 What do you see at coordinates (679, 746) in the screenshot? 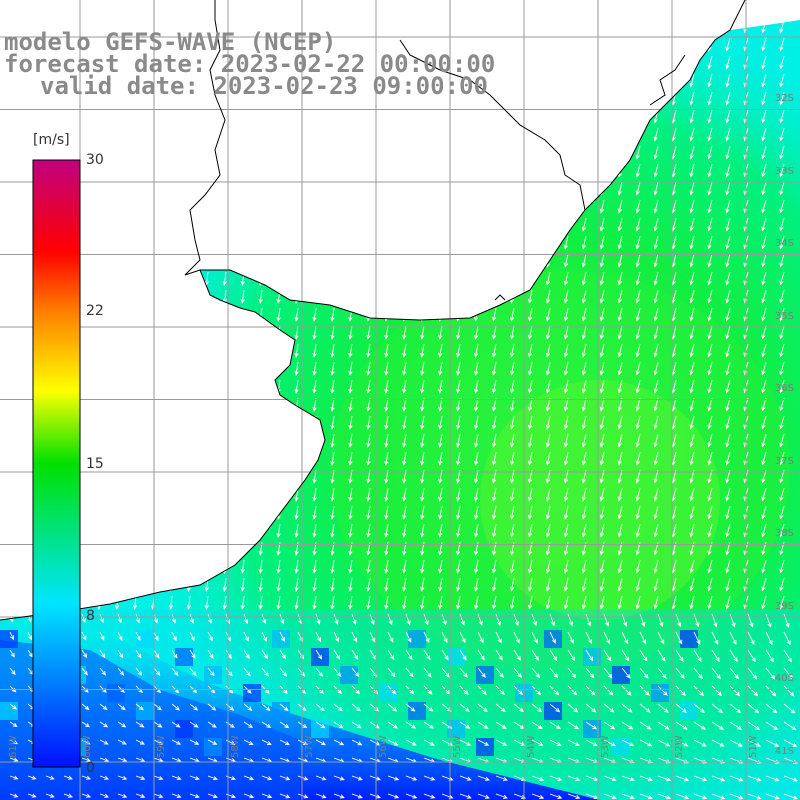
I see `longitude-label: 52W` at bounding box center [679, 746].